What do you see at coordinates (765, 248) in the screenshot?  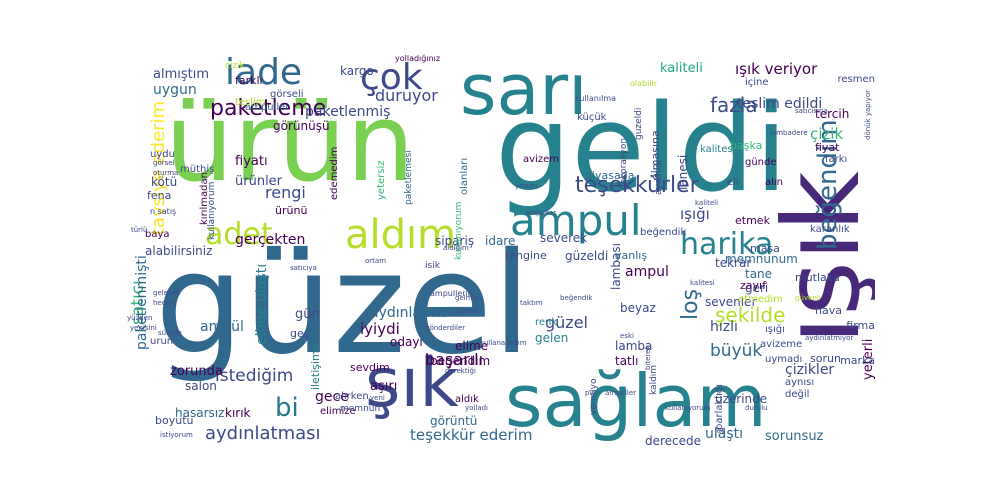 I see `word-cloud-word: masa` at bounding box center [765, 248].